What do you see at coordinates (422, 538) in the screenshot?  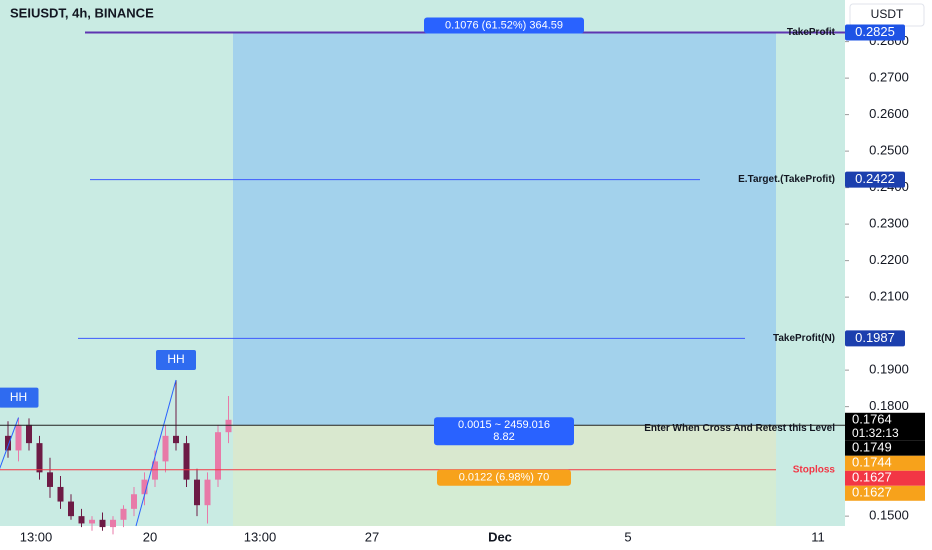 I see `time-axis-bg` at bounding box center [422, 538].